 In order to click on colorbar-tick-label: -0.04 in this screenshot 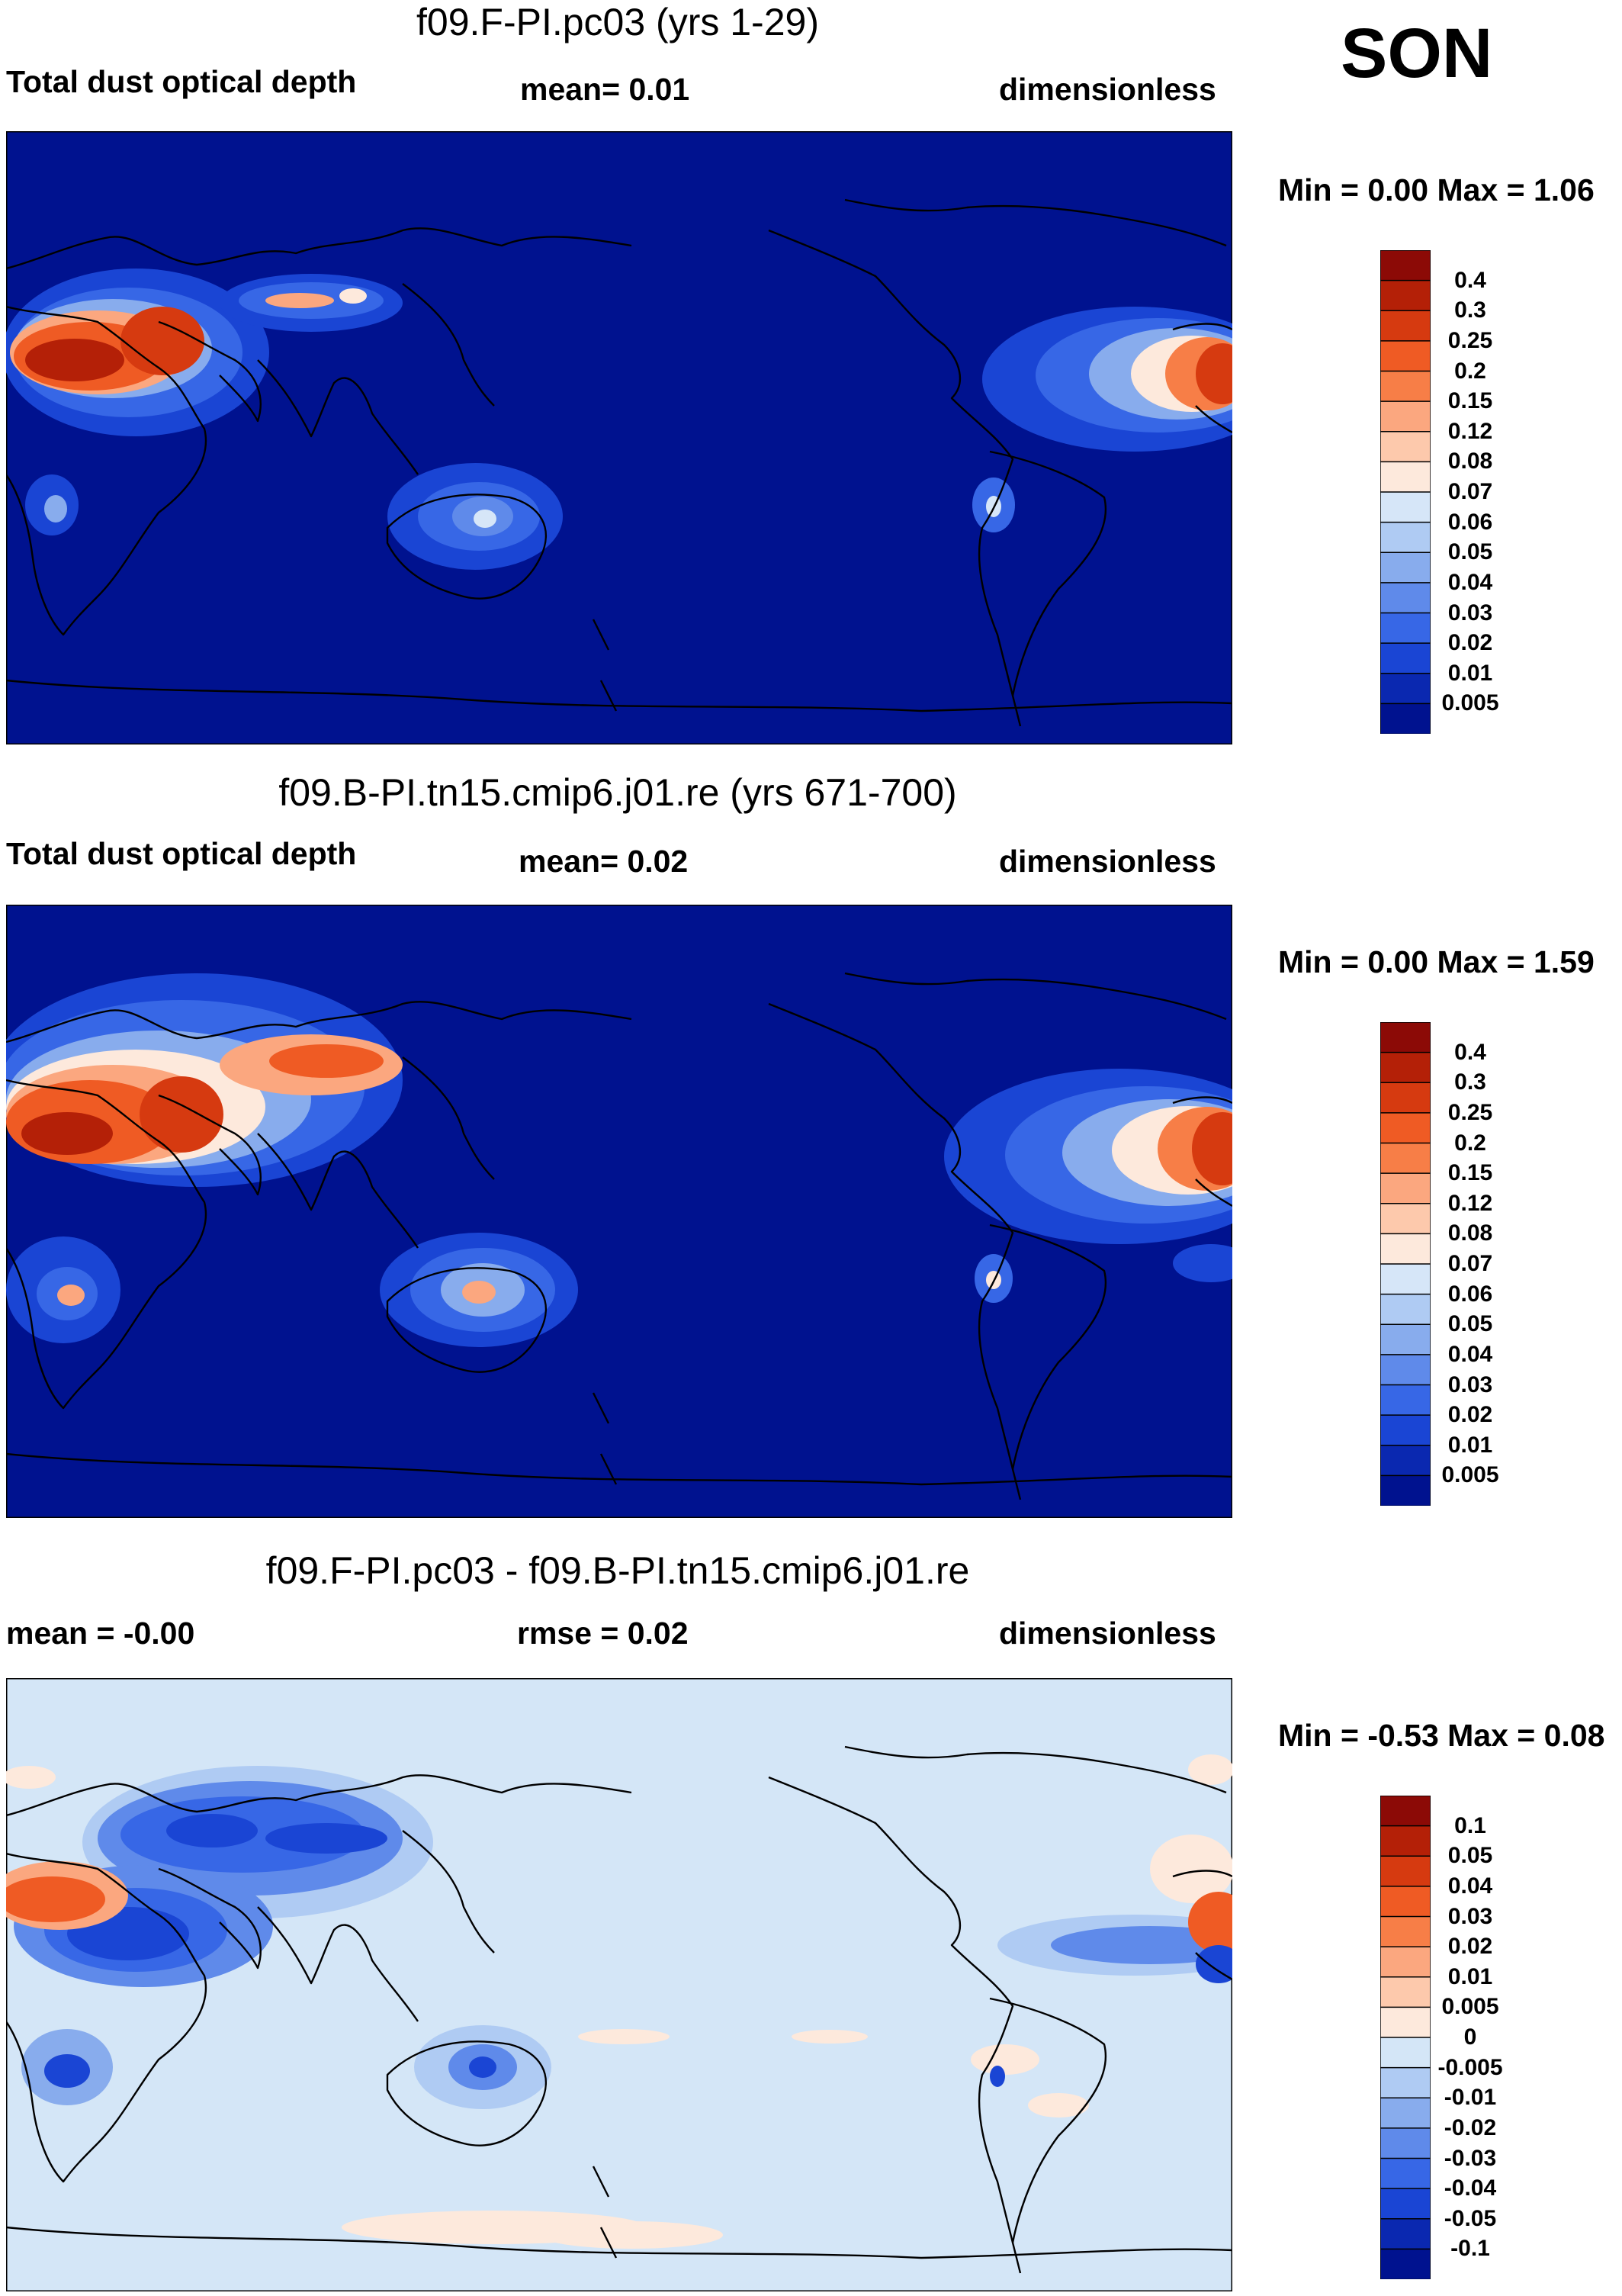, I will do `click(1471, 2188)`.